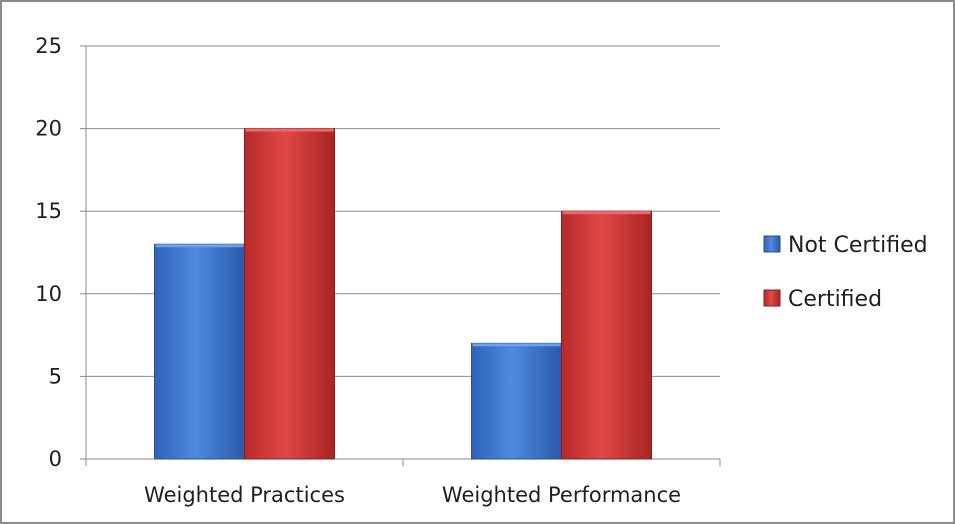  Describe the element at coordinates (845, 272) in the screenshot. I see `legend: Not Certified Certified` at that location.